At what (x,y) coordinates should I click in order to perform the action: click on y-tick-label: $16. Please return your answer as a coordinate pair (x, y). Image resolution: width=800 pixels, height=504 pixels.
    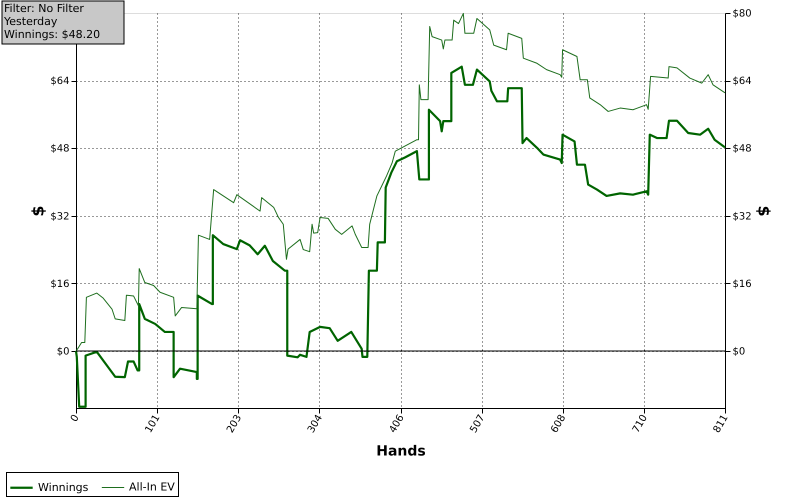
    Looking at the image, I should click on (60, 284).